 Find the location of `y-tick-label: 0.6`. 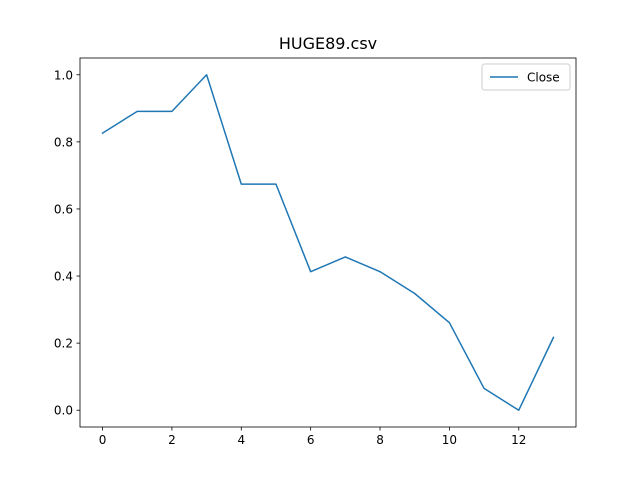

y-tick-label: 0.6 is located at coordinates (63, 209).